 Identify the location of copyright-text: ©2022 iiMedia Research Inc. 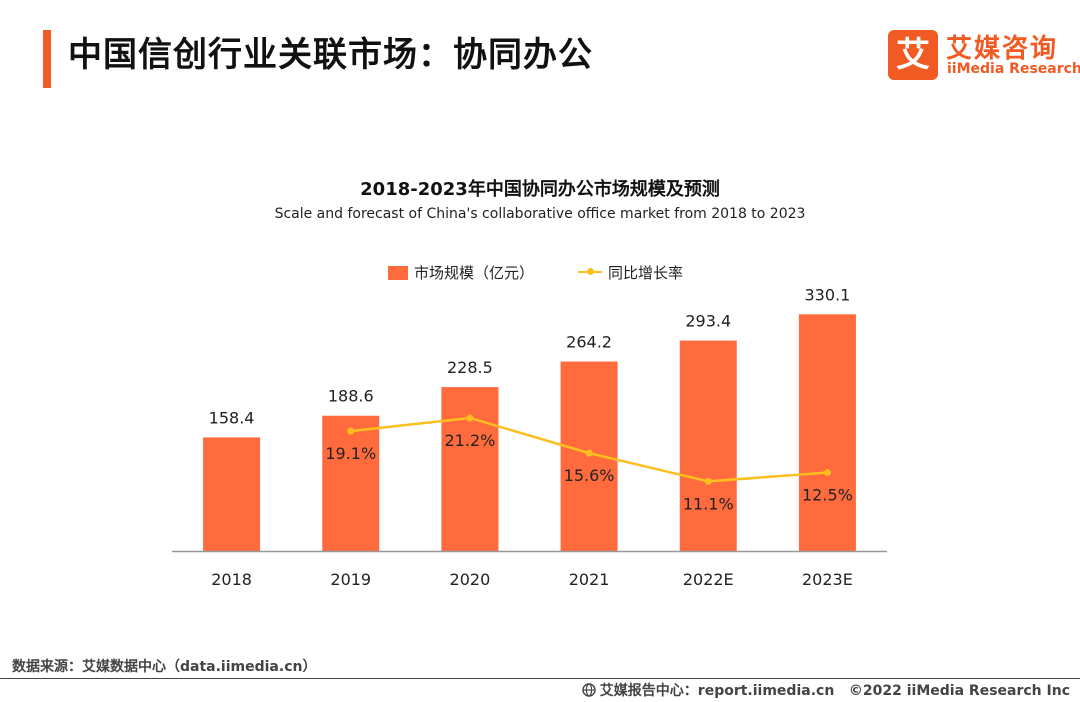
(959, 691).